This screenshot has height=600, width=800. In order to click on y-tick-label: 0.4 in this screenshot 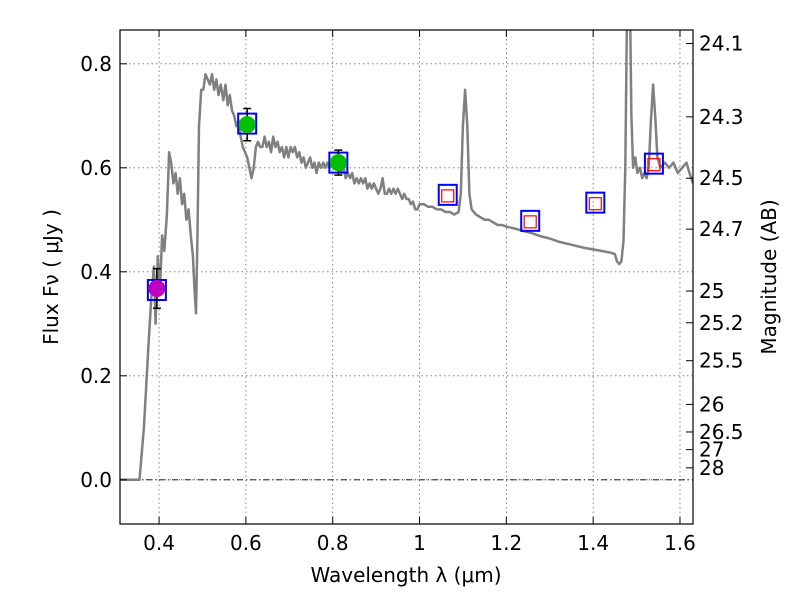, I will do `click(96, 272)`.